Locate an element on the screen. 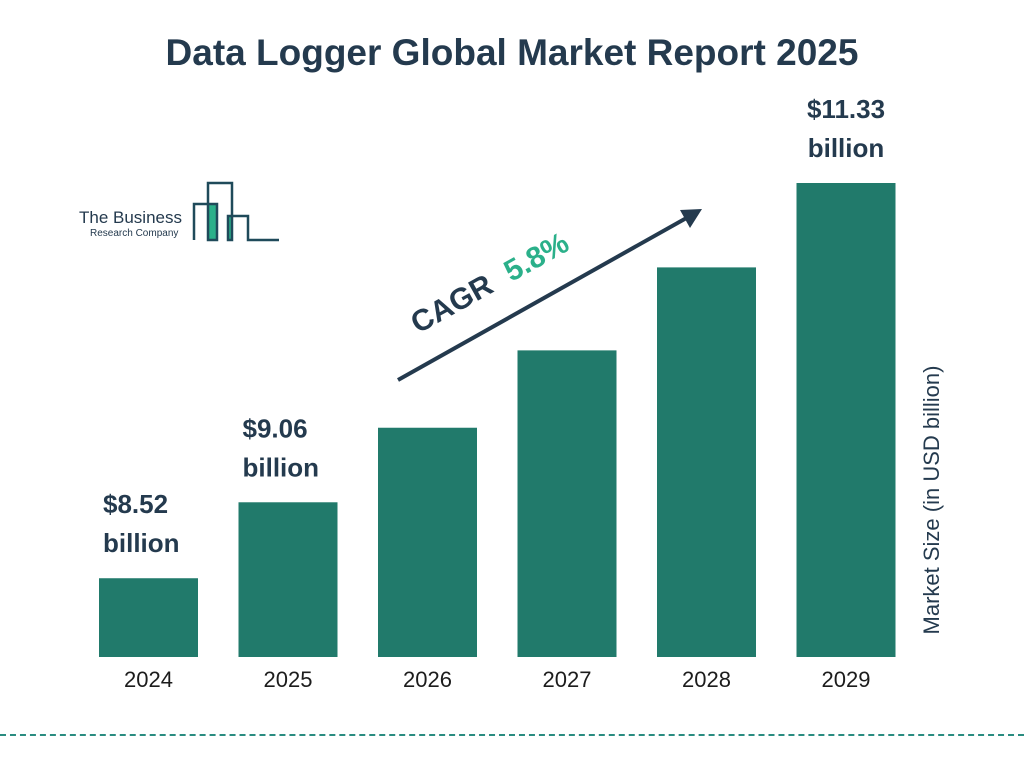  arrow-head-icon is located at coordinates (691, 218).